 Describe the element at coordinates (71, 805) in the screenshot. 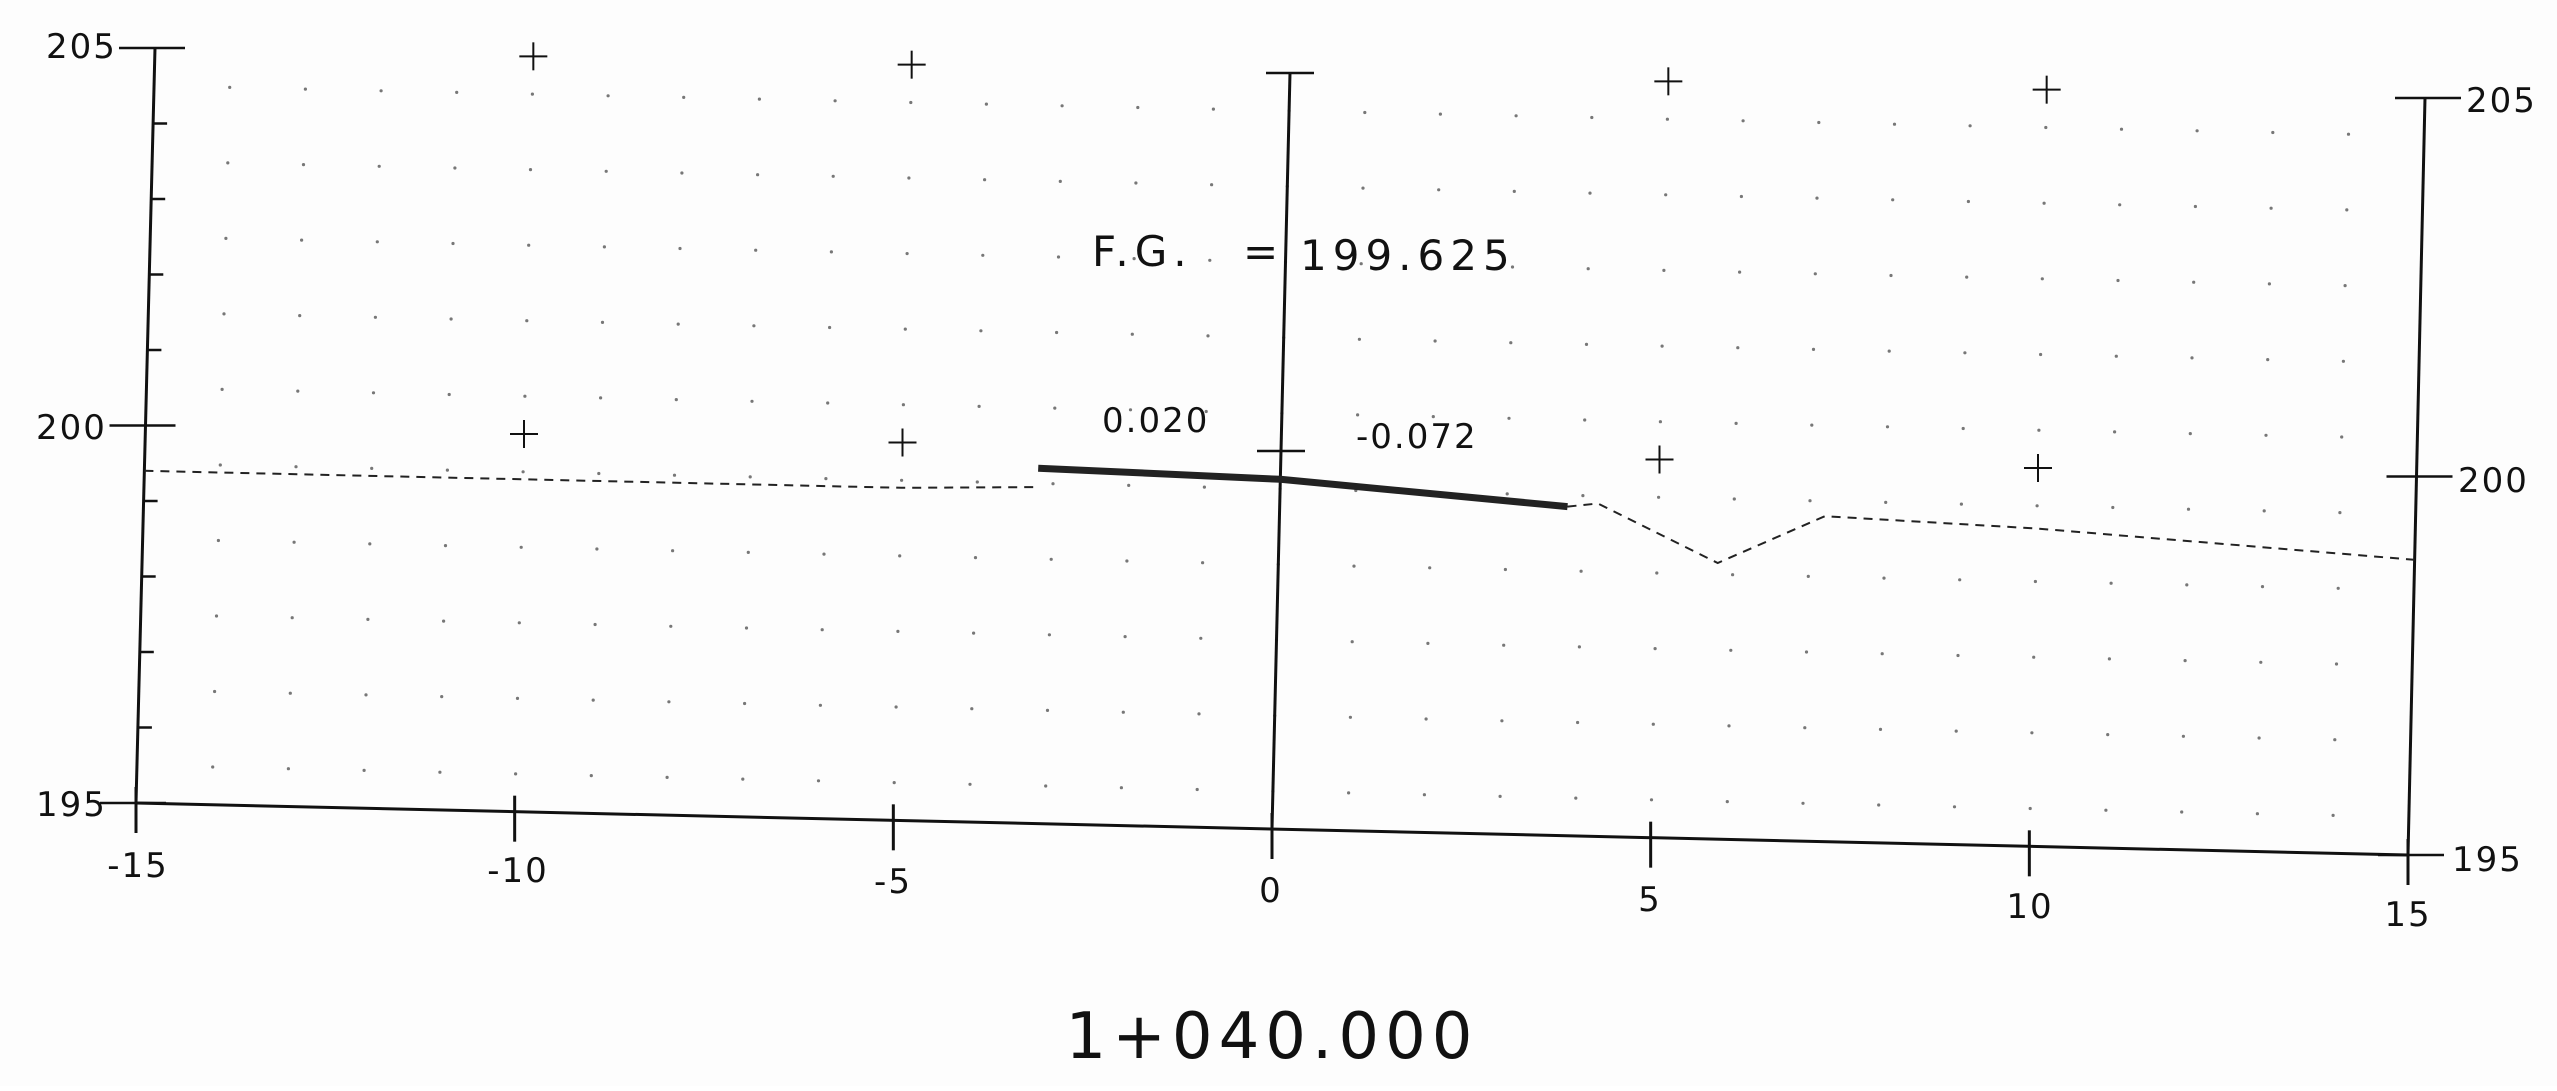

I see `y-left-tick-label: 195` at that location.